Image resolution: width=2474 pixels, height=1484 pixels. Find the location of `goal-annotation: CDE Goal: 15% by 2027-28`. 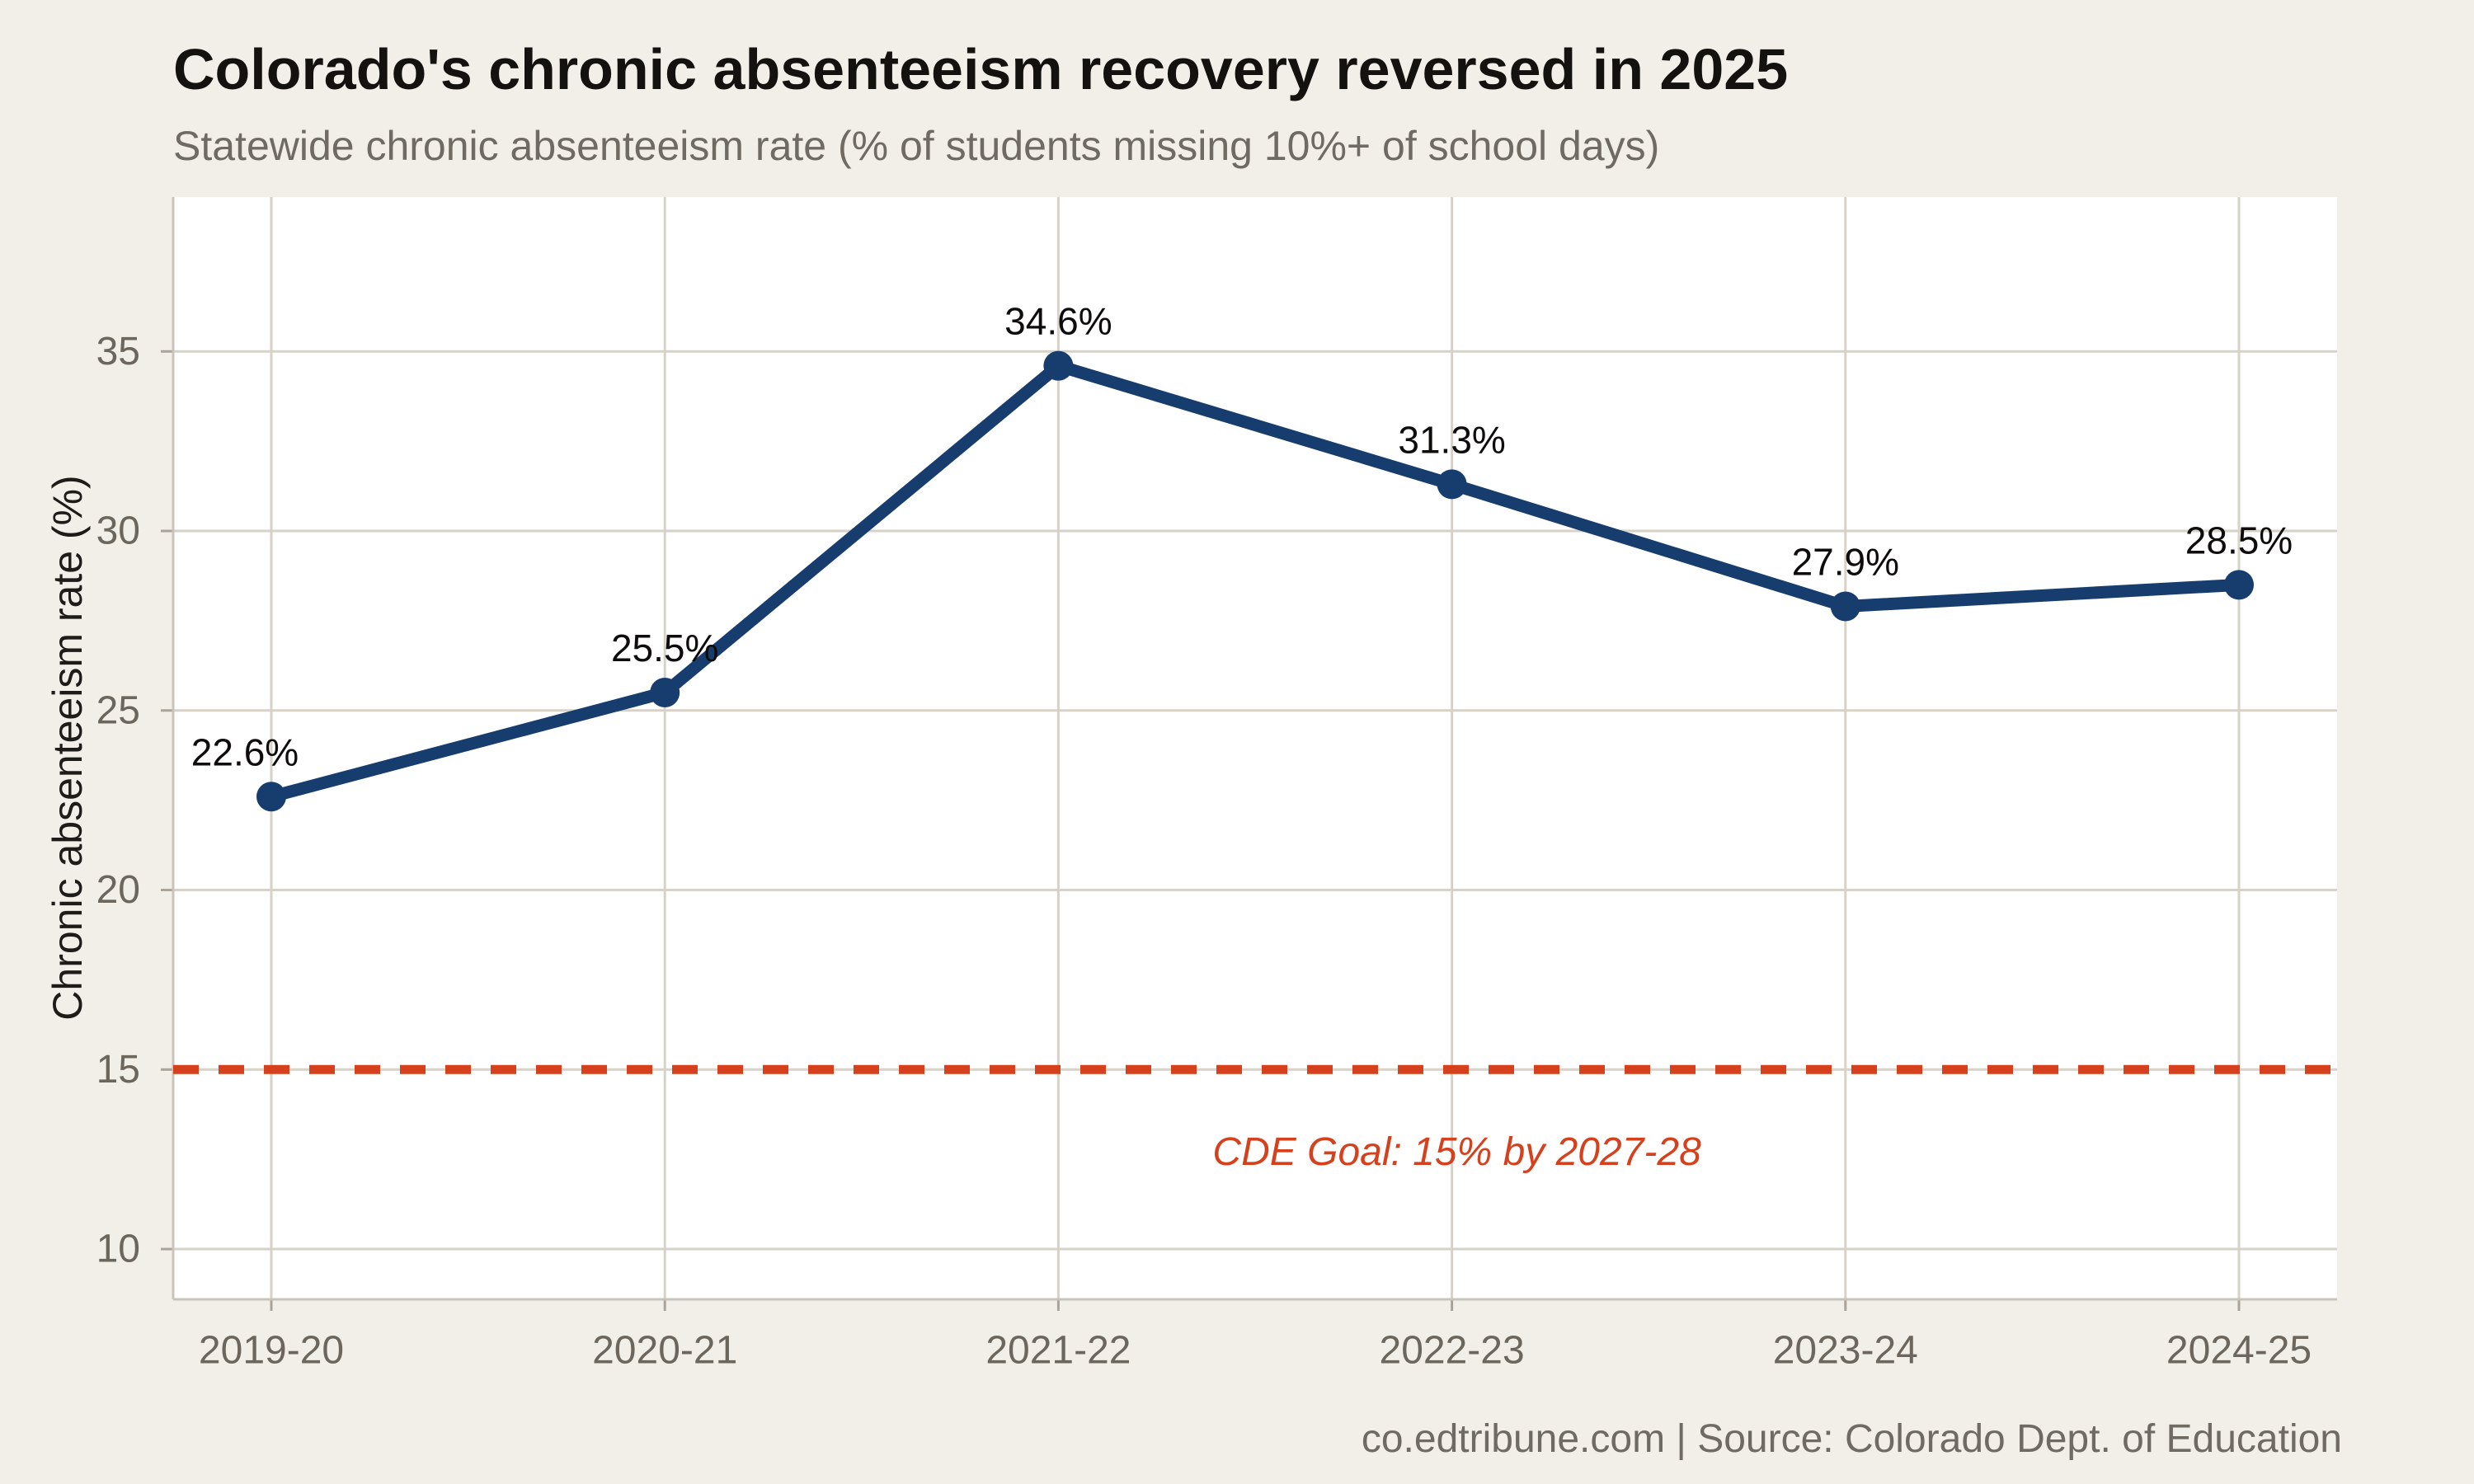

goal-annotation: CDE Goal: 15% by 2027-28 is located at coordinates (1456, 1152).